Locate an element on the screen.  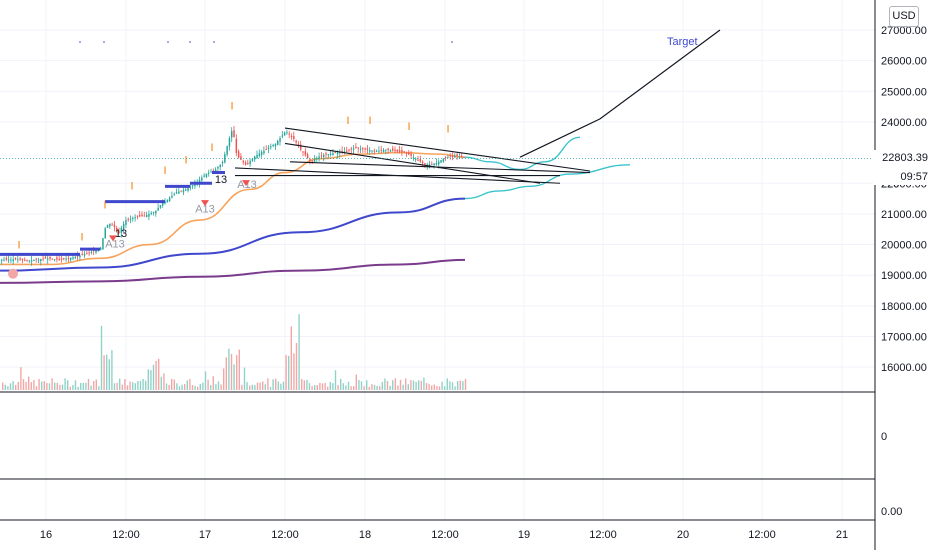
time-tick-label: 12:00 is located at coordinates (603, 535).